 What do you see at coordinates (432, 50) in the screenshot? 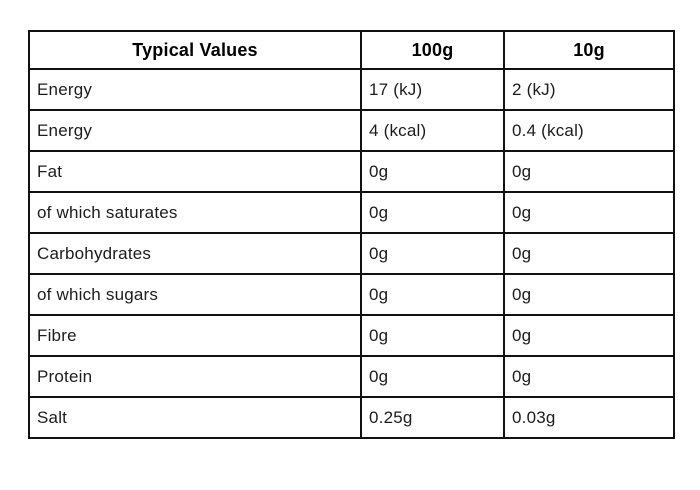
I see `header-100g: 100g` at bounding box center [432, 50].